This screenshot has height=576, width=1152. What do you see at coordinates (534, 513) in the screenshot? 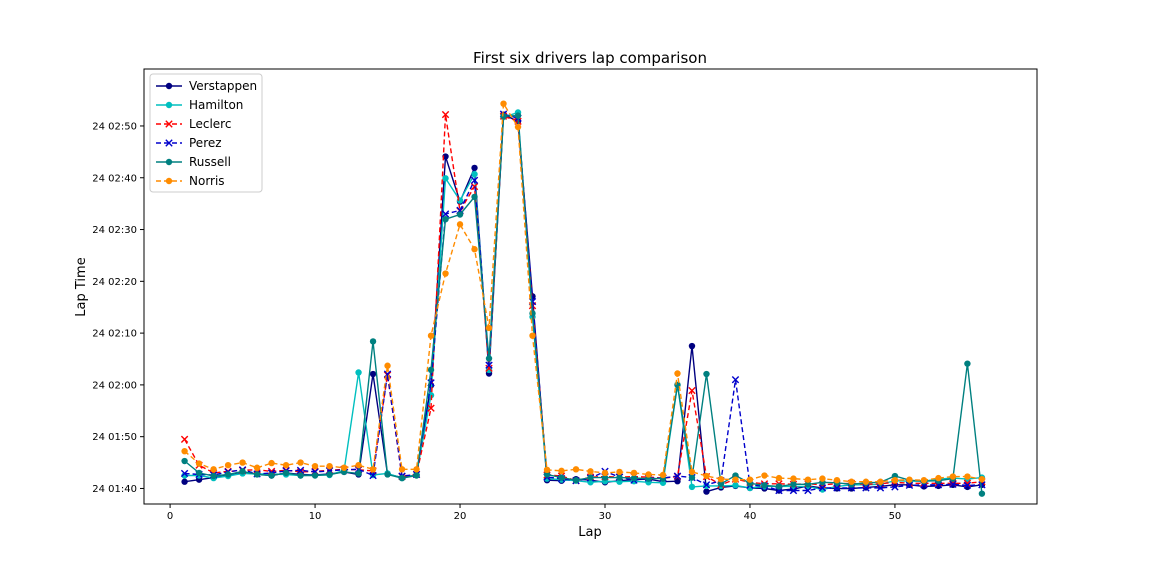
I see `x-axis: 0 10 20 30 40 50` at bounding box center [534, 513].